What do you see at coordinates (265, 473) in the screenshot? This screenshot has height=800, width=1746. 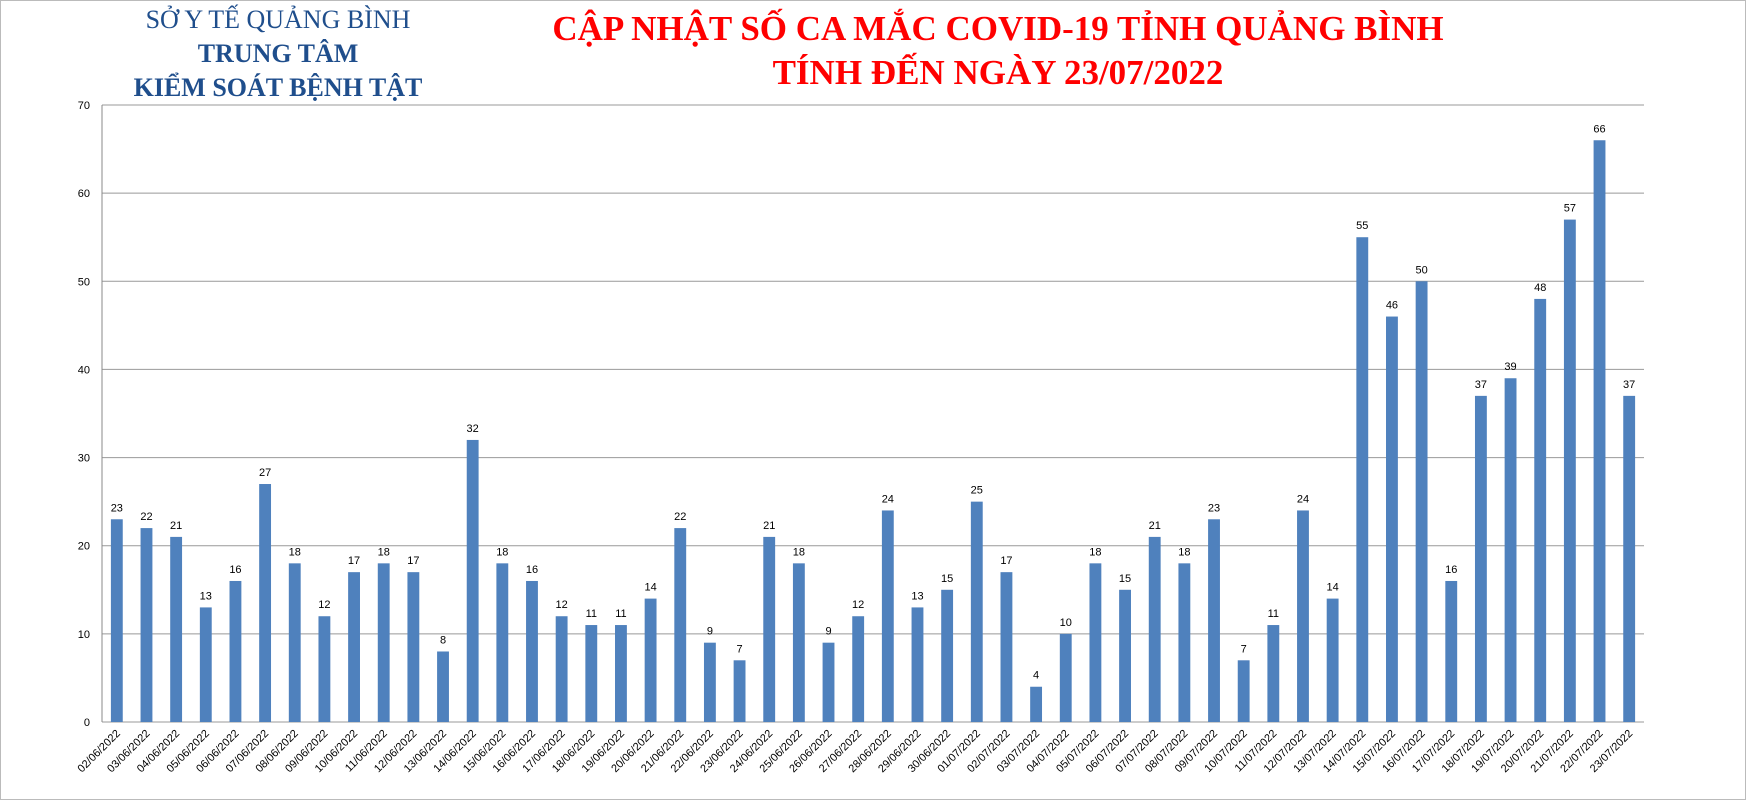 I see `data-label: 27` at bounding box center [265, 473].